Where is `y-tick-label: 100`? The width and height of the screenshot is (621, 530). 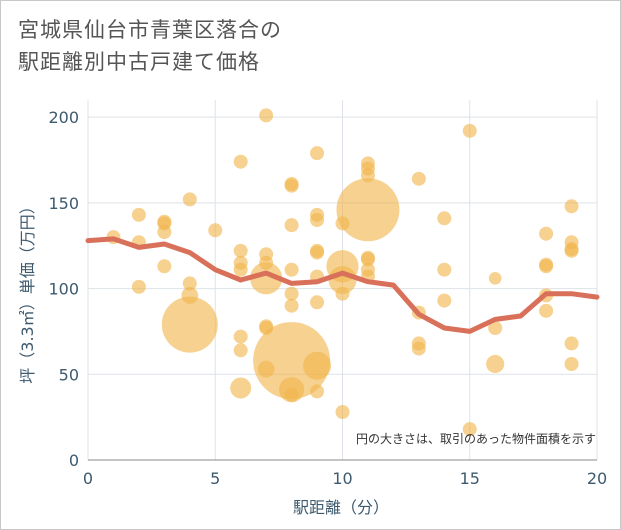
y-tick-label: 100 is located at coordinates (63, 289).